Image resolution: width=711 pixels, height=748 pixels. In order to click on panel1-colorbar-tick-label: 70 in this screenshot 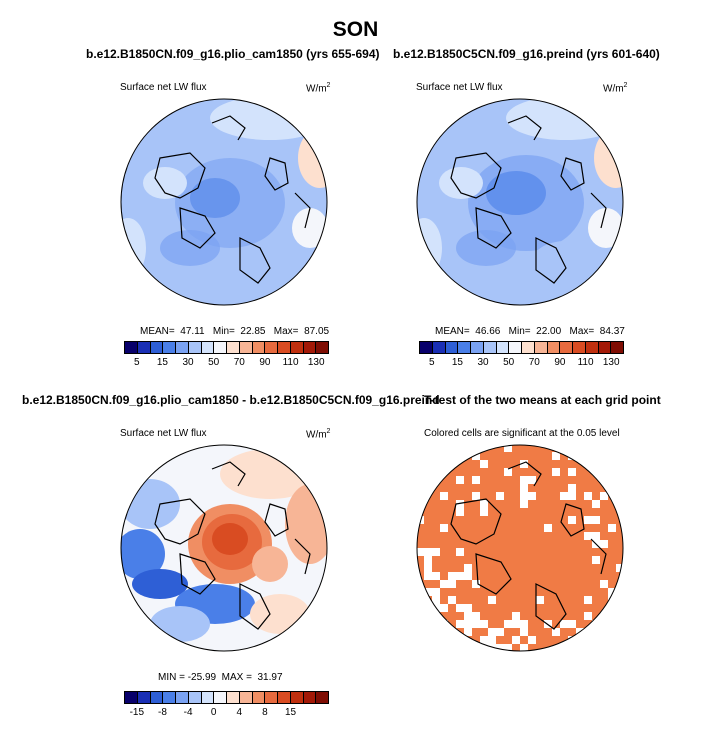, I will do `click(239, 362)`.